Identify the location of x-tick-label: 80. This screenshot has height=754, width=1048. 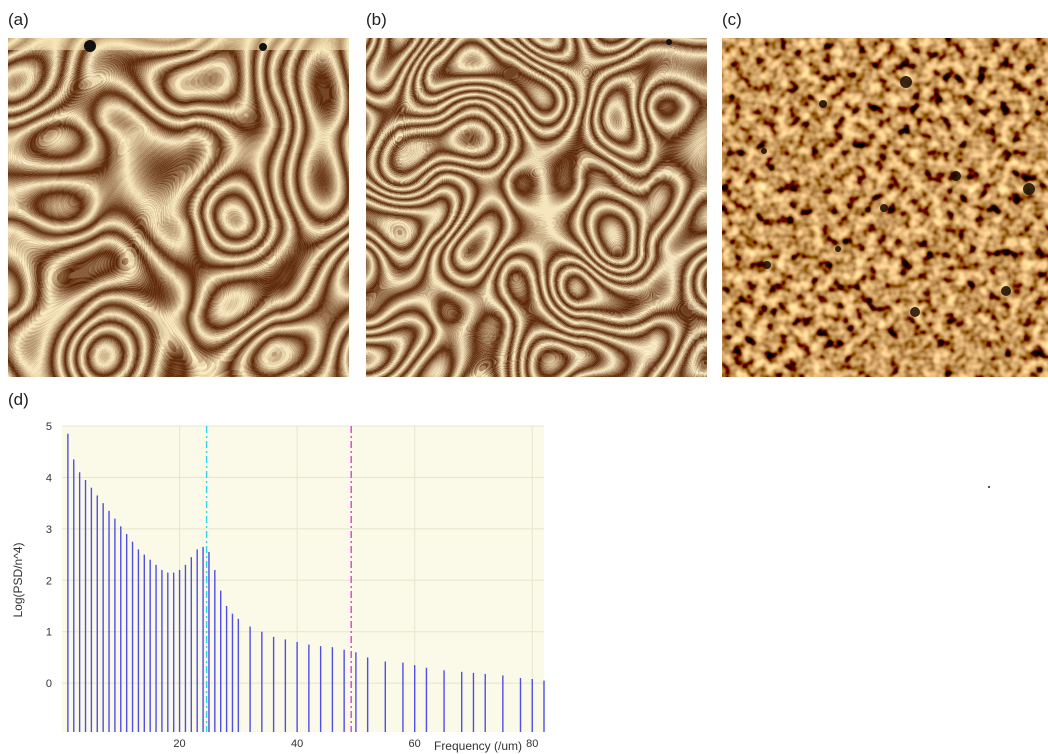
(532, 744).